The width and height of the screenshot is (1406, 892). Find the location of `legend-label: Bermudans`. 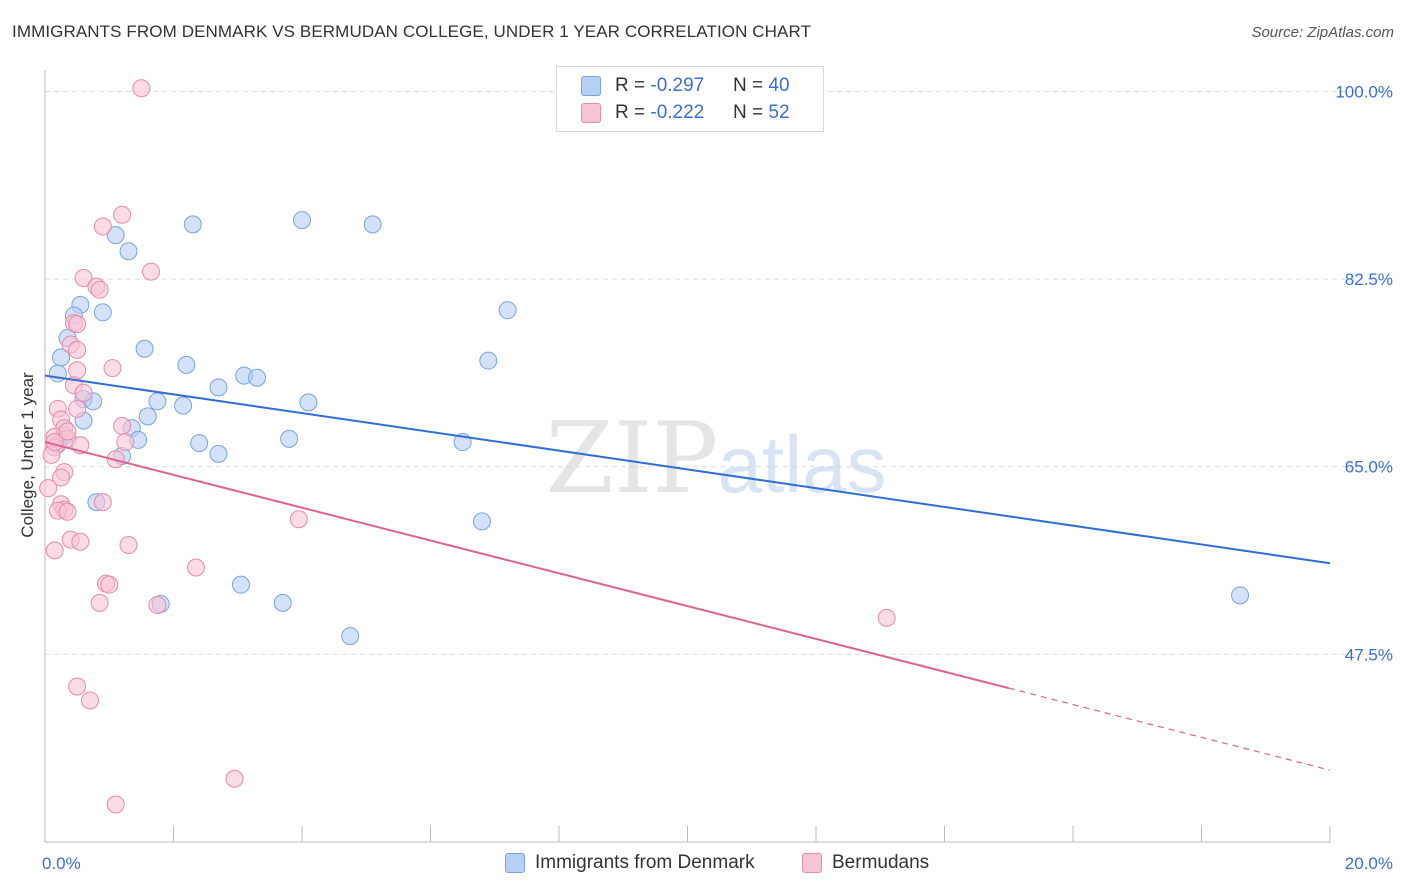

legend-label: Bermudans is located at coordinates (881, 862).